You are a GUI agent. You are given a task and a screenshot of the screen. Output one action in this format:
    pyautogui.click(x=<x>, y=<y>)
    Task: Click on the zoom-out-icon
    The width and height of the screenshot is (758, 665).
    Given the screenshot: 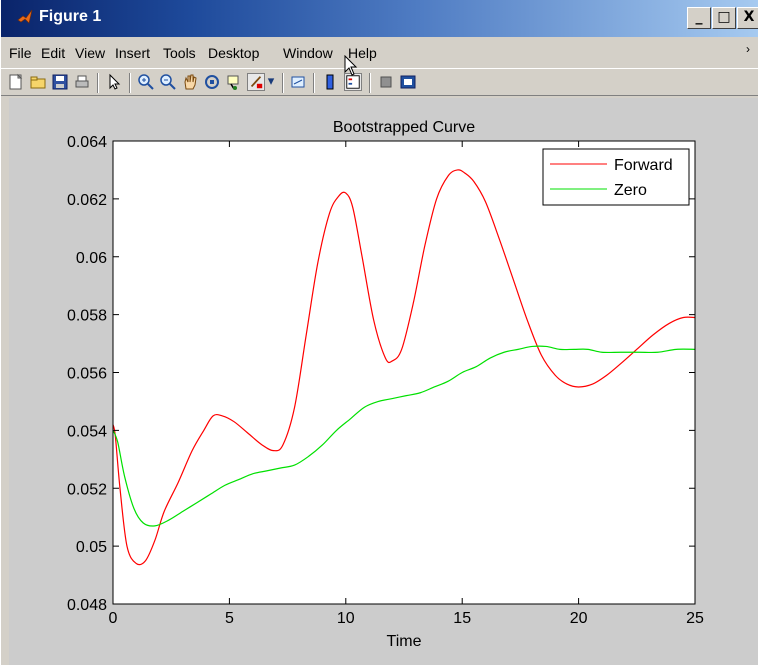 What is the action you would take?
    pyautogui.click(x=168, y=82)
    